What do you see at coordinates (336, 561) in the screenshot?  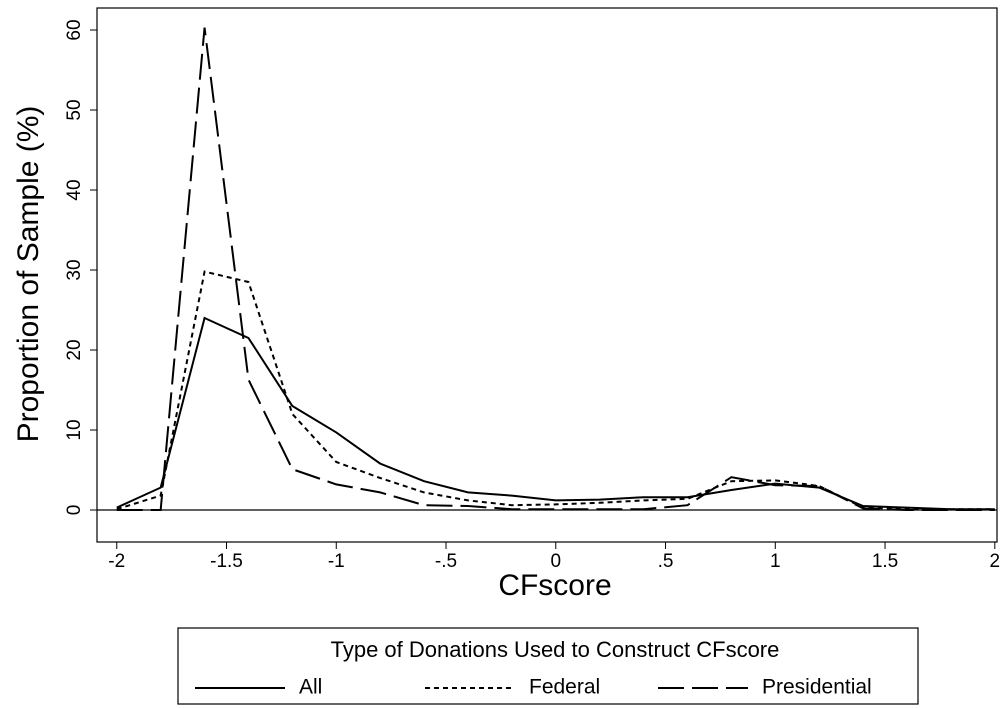 I see `x-tick-label: -1` at bounding box center [336, 561].